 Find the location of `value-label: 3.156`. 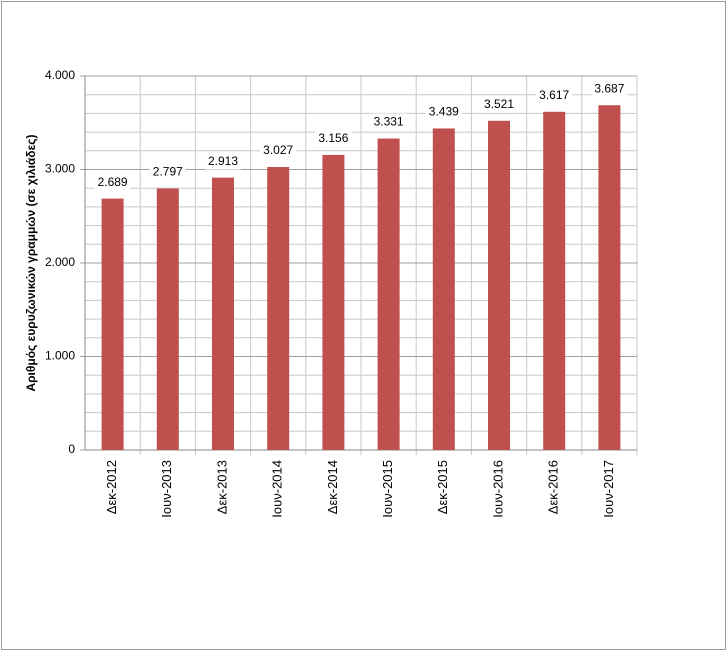

value-label: 3.156 is located at coordinates (333, 138).